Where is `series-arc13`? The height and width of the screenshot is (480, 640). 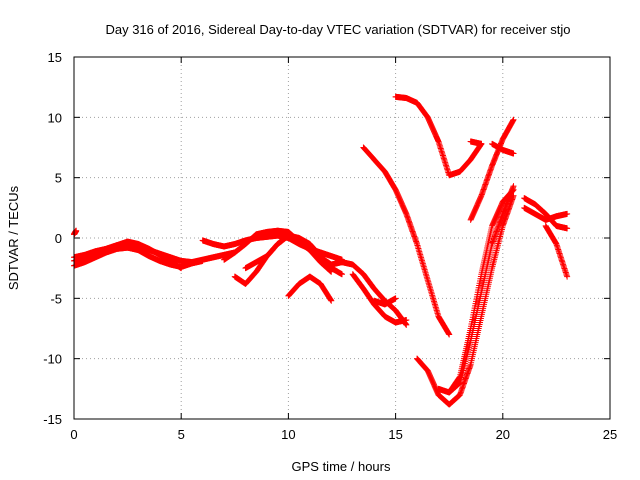 series-arc13 is located at coordinates (438, 136).